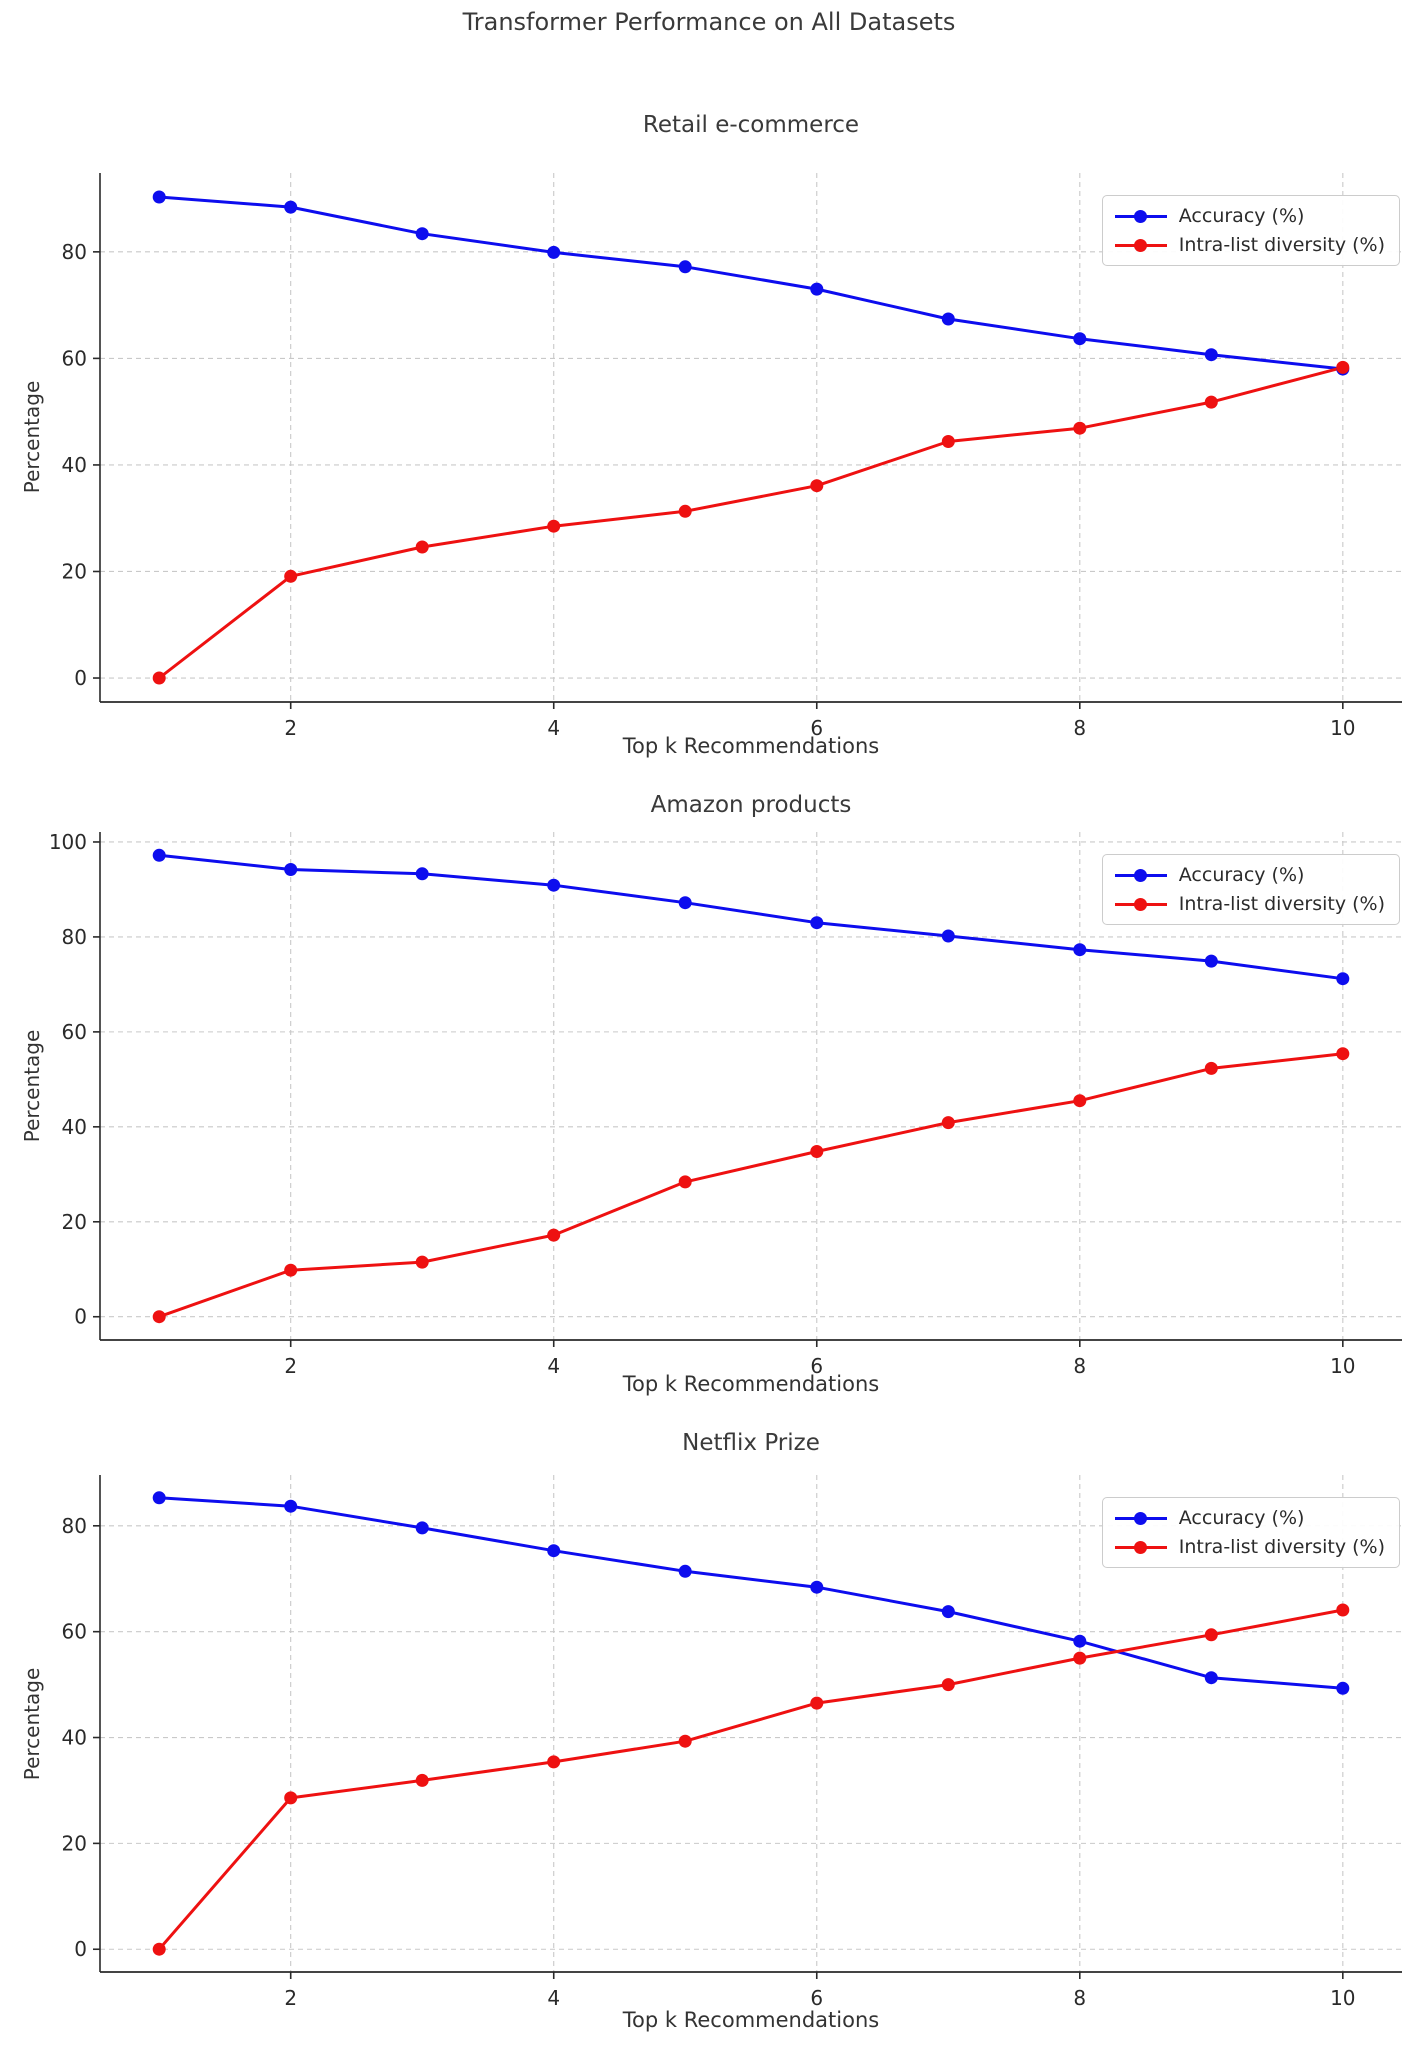 The image size is (1418, 2048). Describe the element at coordinates (68, 842) in the screenshot. I see `svg-text: 100` at that location.